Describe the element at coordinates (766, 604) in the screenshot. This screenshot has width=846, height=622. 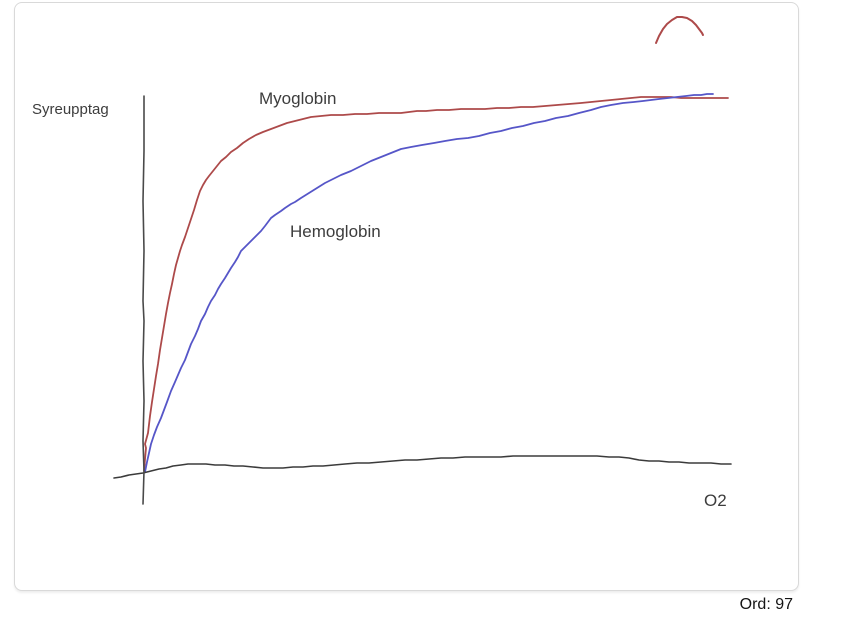
I see `word-count-badge: Ord: 97` at that location.